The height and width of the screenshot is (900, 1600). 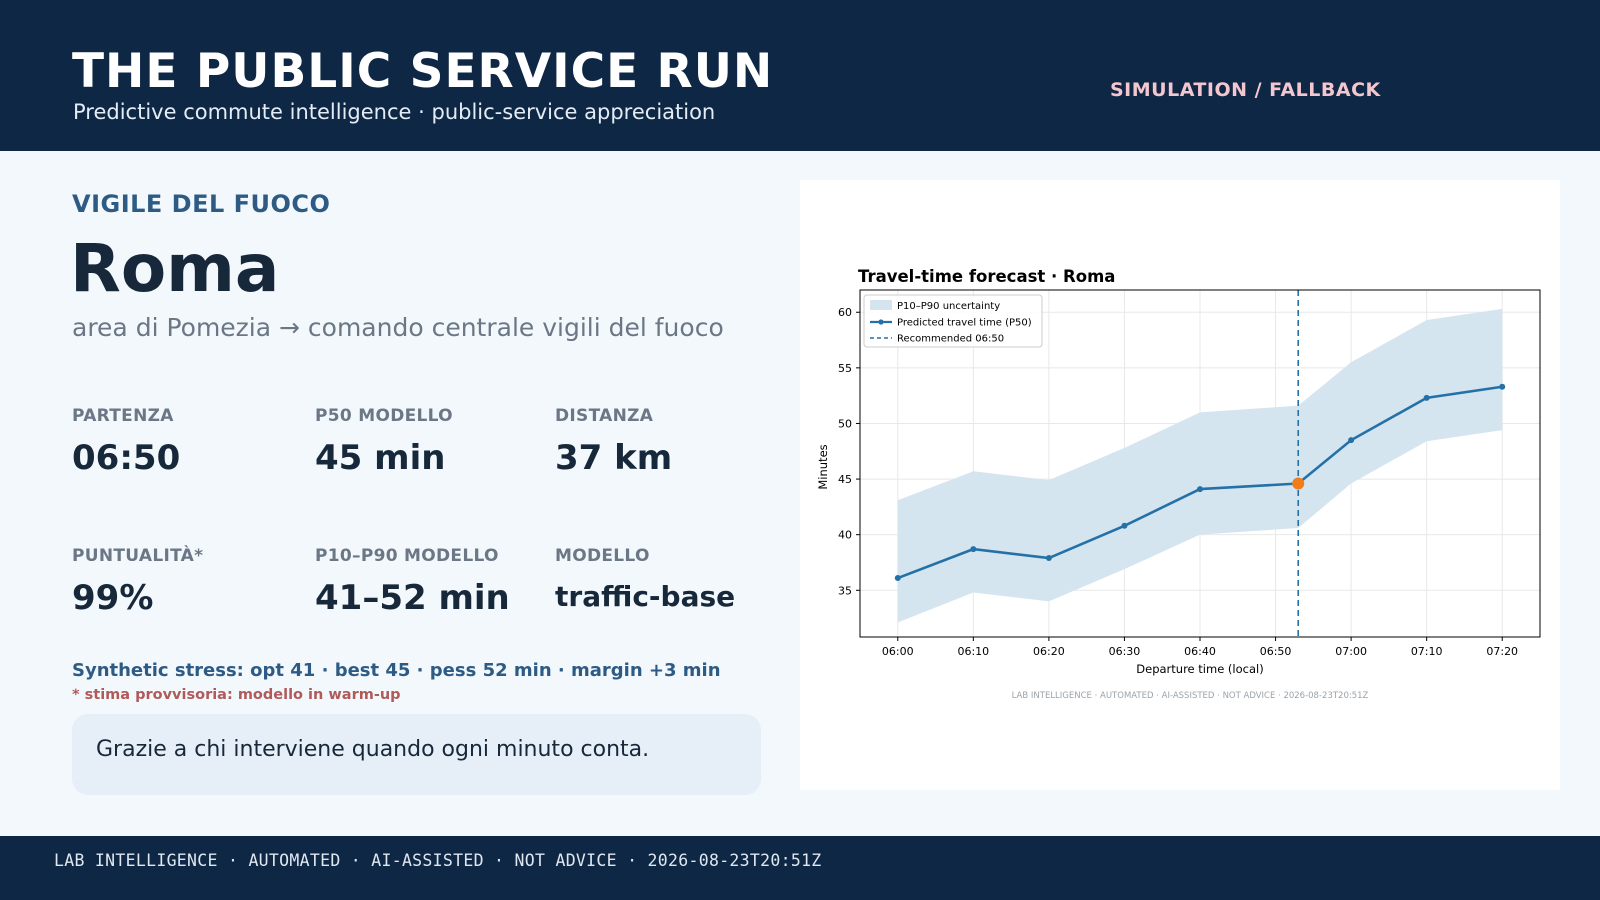 What do you see at coordinates (123, 416) in the screenshot?
I see `departure-label: PARTENZA` at bounding box center [123, 416].